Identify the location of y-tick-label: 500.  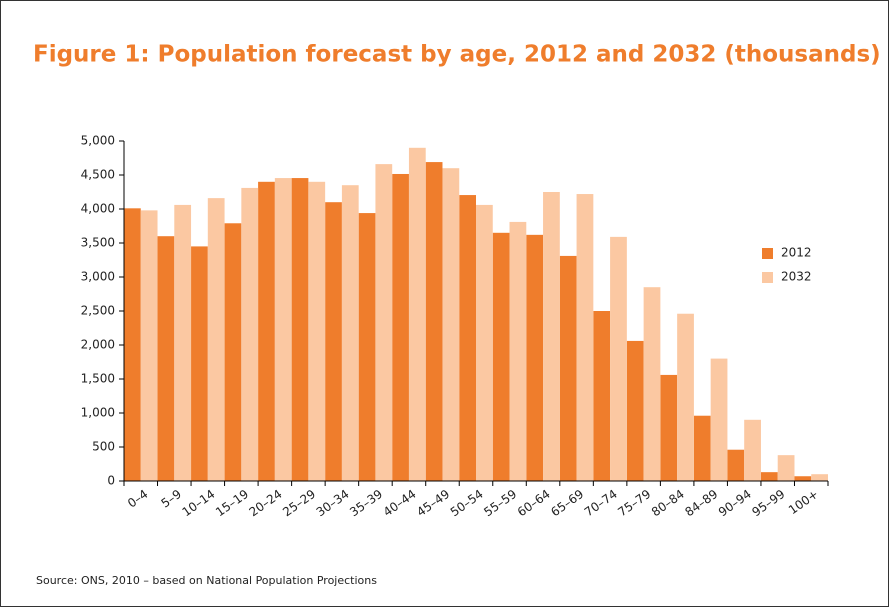
(103, 447).